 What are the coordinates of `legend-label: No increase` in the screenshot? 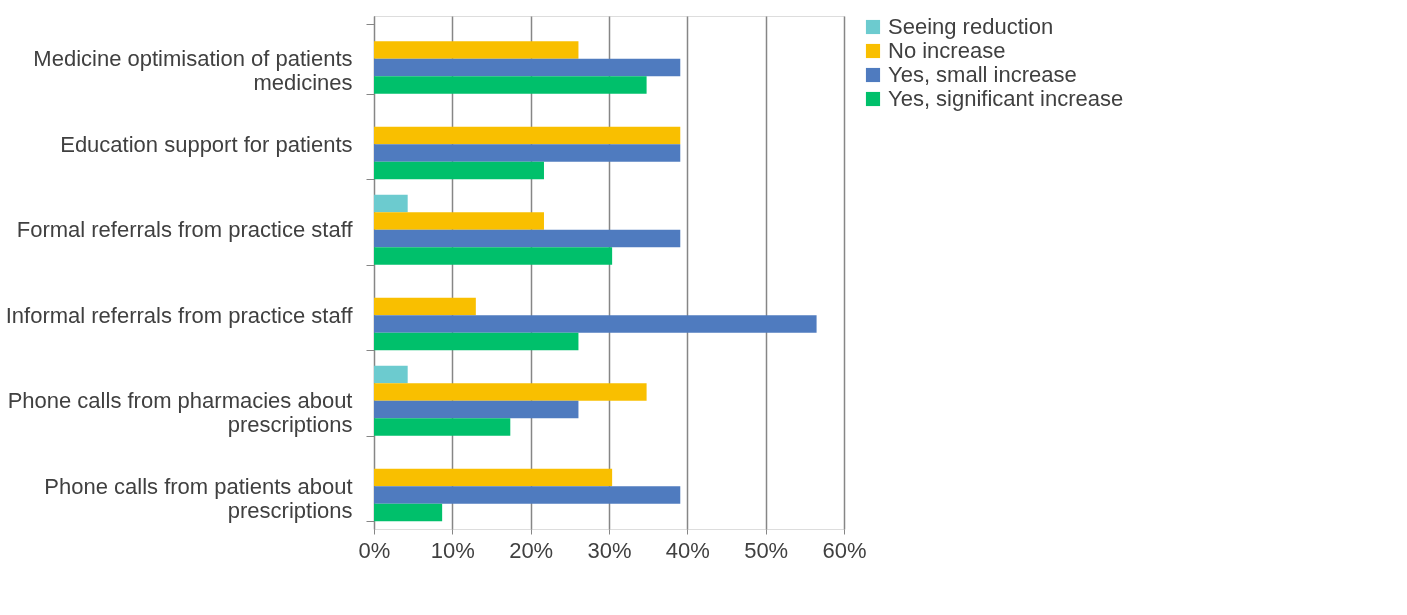 It's located at (947, 50).